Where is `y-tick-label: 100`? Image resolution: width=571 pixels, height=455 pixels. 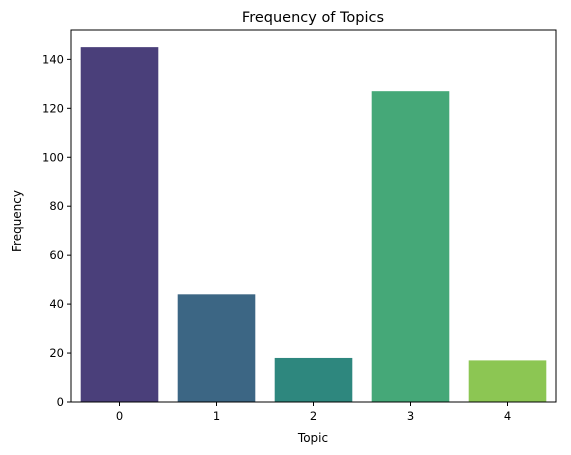
y-tick-label: 100 is located at coordinates (53, 157).